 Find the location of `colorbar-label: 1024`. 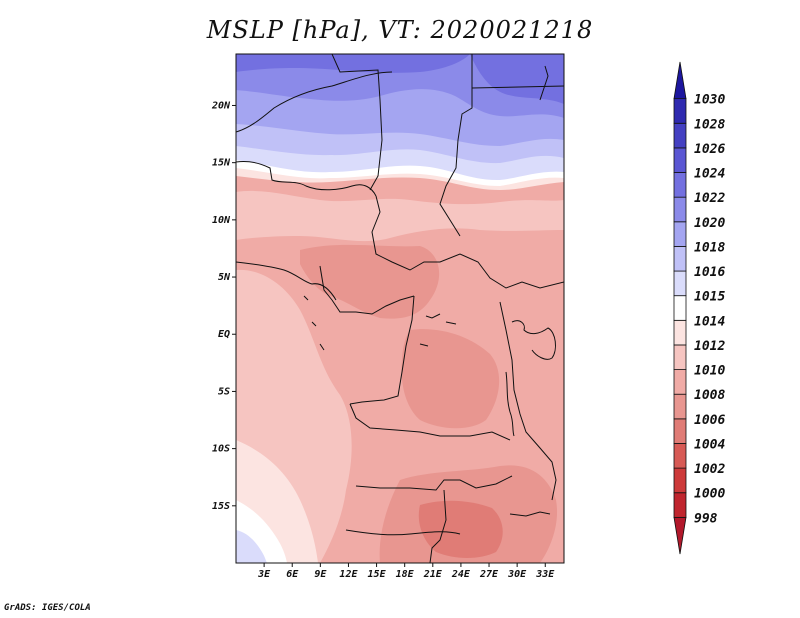

colorbar-label: 1024 is located at coordinates (709, 174).